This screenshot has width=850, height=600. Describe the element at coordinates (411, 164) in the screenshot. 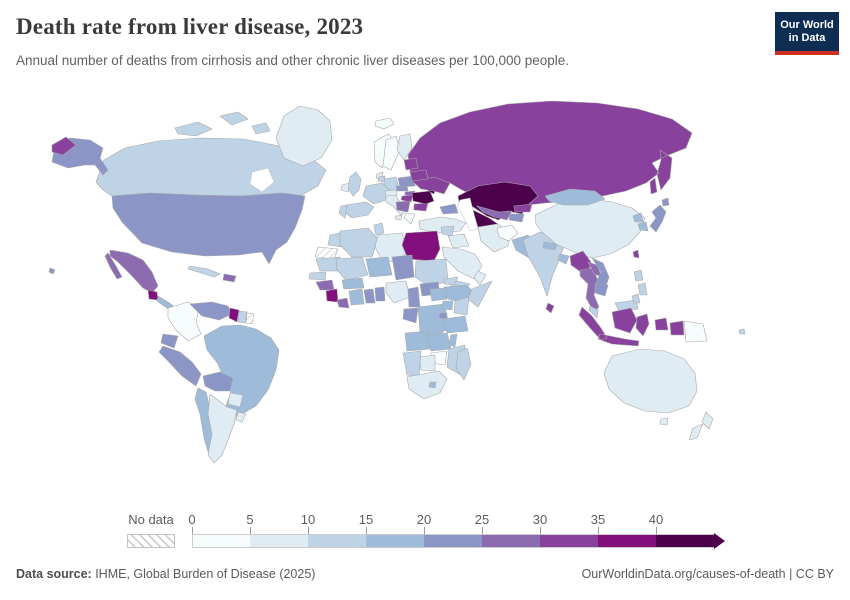

I see `country-baltics` at that location.